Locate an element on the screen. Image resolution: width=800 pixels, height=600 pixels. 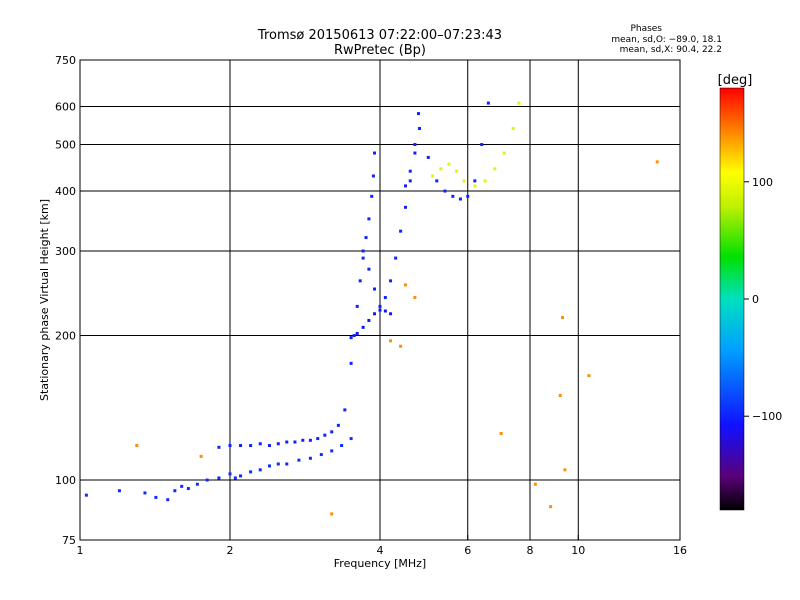
y-tick-label: 300 is located at coordinates (65, 251).